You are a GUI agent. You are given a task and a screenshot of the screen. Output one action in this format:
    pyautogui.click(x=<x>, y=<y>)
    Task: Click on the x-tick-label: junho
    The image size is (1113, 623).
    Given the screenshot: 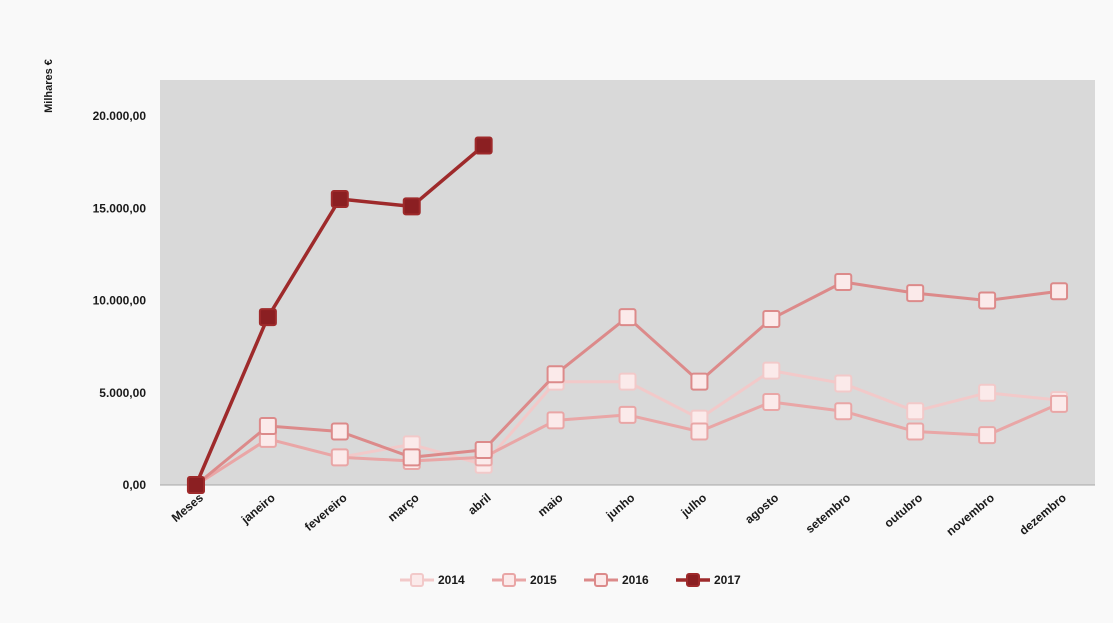 What is the action you would take?
    pyautogui.click(x=620, y=507)
    